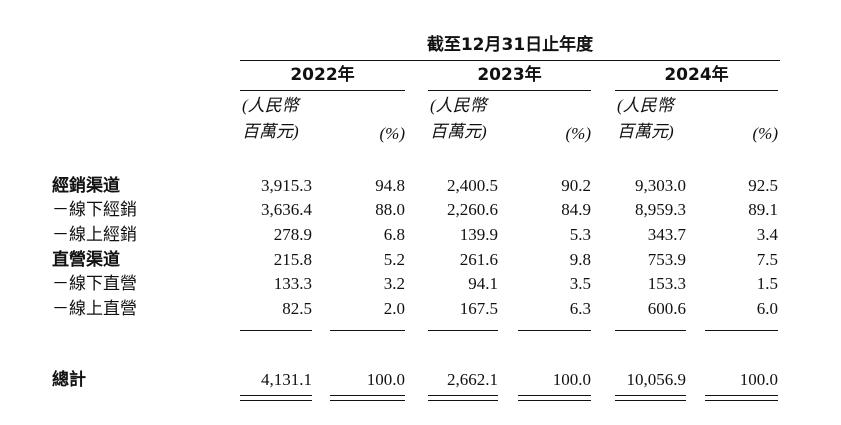  Describe the element at coordinates (767, 259) in the screenshot. I see `cell-value: 7.5` at that location.